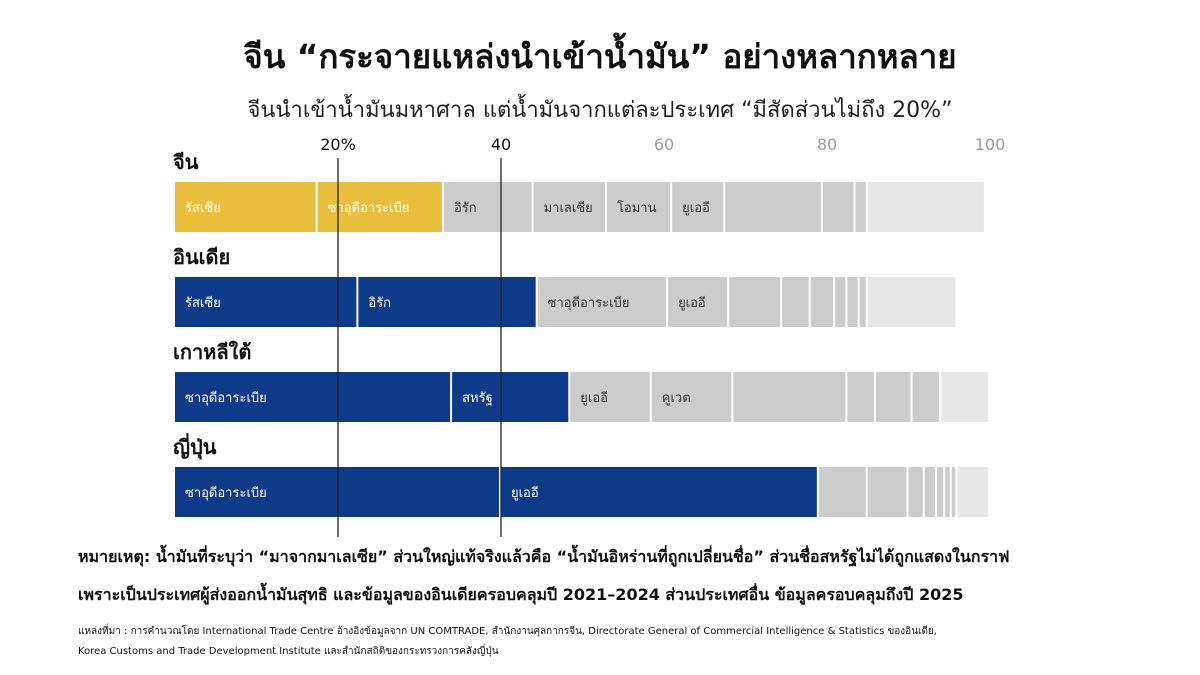 The width and height of the screenshot is (1200, 675). Describe the element at coordinates (195, 446) in the screenshot. I see `row-label: ญี่ปุ่น` at that location.